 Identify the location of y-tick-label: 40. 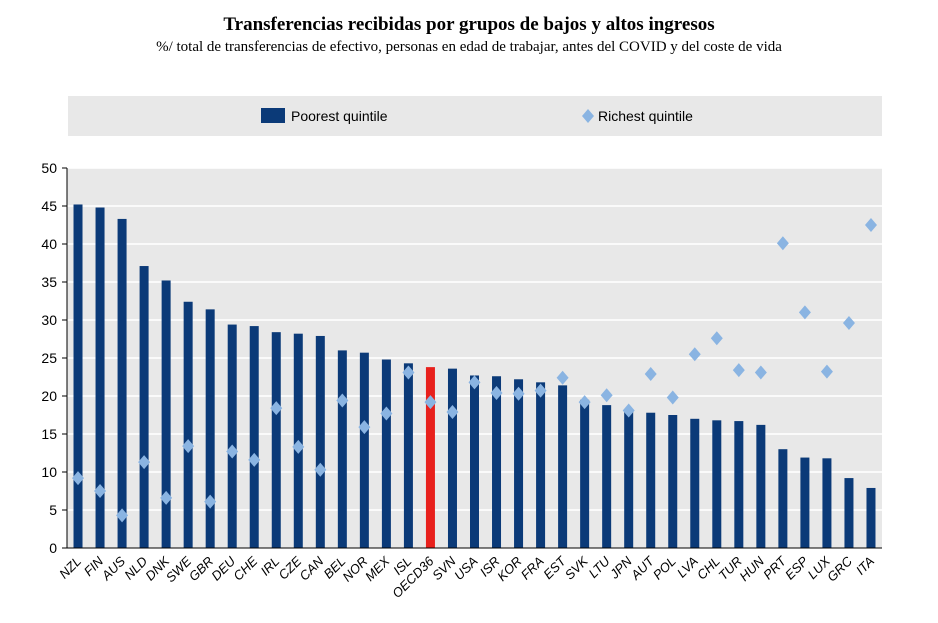
(49, 244).